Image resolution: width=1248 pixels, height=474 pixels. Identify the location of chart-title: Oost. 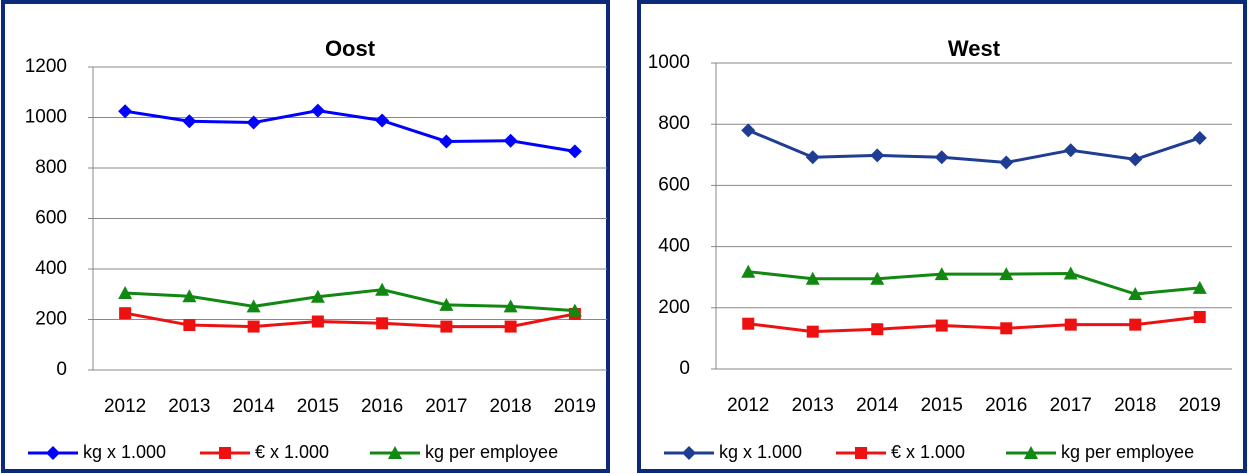
(350, 48).